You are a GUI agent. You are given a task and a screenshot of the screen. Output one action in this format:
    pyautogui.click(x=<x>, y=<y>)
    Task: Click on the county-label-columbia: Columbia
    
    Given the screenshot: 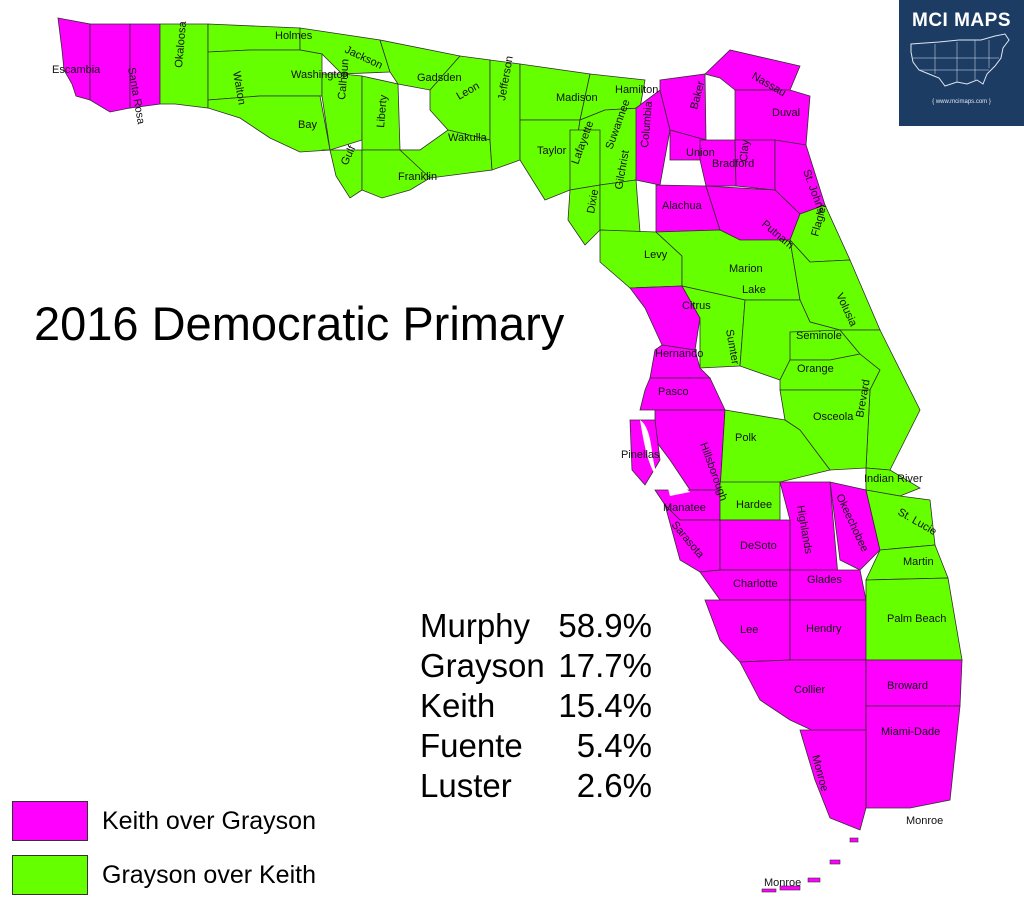 What is the action you would take?
    pyautogui.click(x=647, y=124)
    